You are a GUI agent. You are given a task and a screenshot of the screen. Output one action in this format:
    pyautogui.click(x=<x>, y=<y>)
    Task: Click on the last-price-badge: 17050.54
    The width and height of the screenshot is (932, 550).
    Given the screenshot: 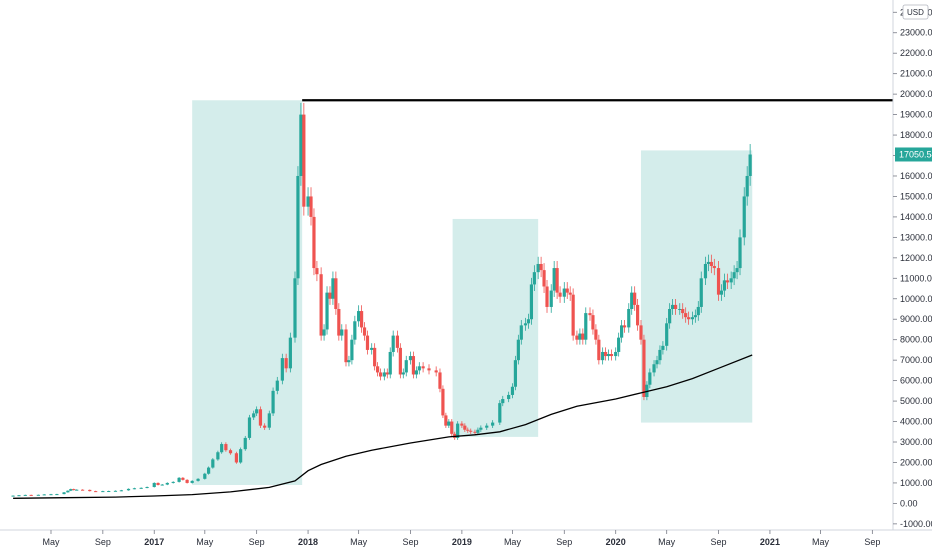 What is the action you would take?
    pyautogui.click(x=913, y=154)
    